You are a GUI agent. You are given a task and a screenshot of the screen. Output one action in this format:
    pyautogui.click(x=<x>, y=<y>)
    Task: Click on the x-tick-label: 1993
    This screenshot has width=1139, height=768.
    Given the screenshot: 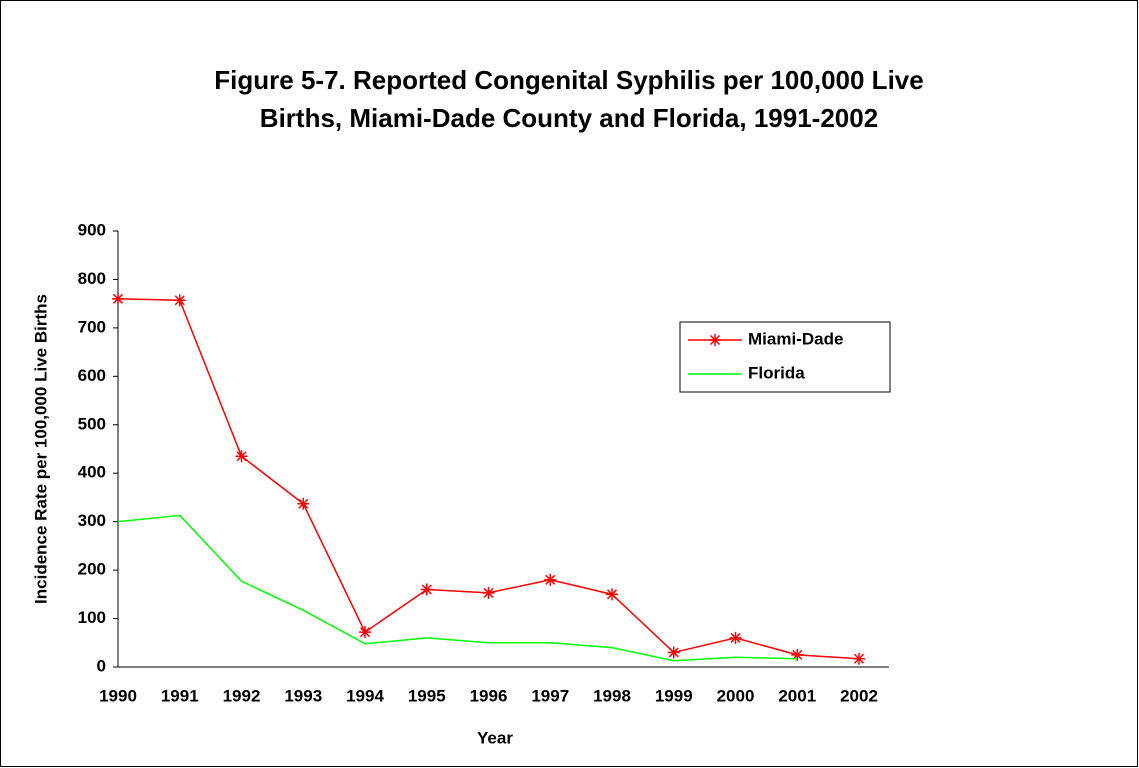 What is the action you would take?
    pyautogui.click(x=303, y=695)
    